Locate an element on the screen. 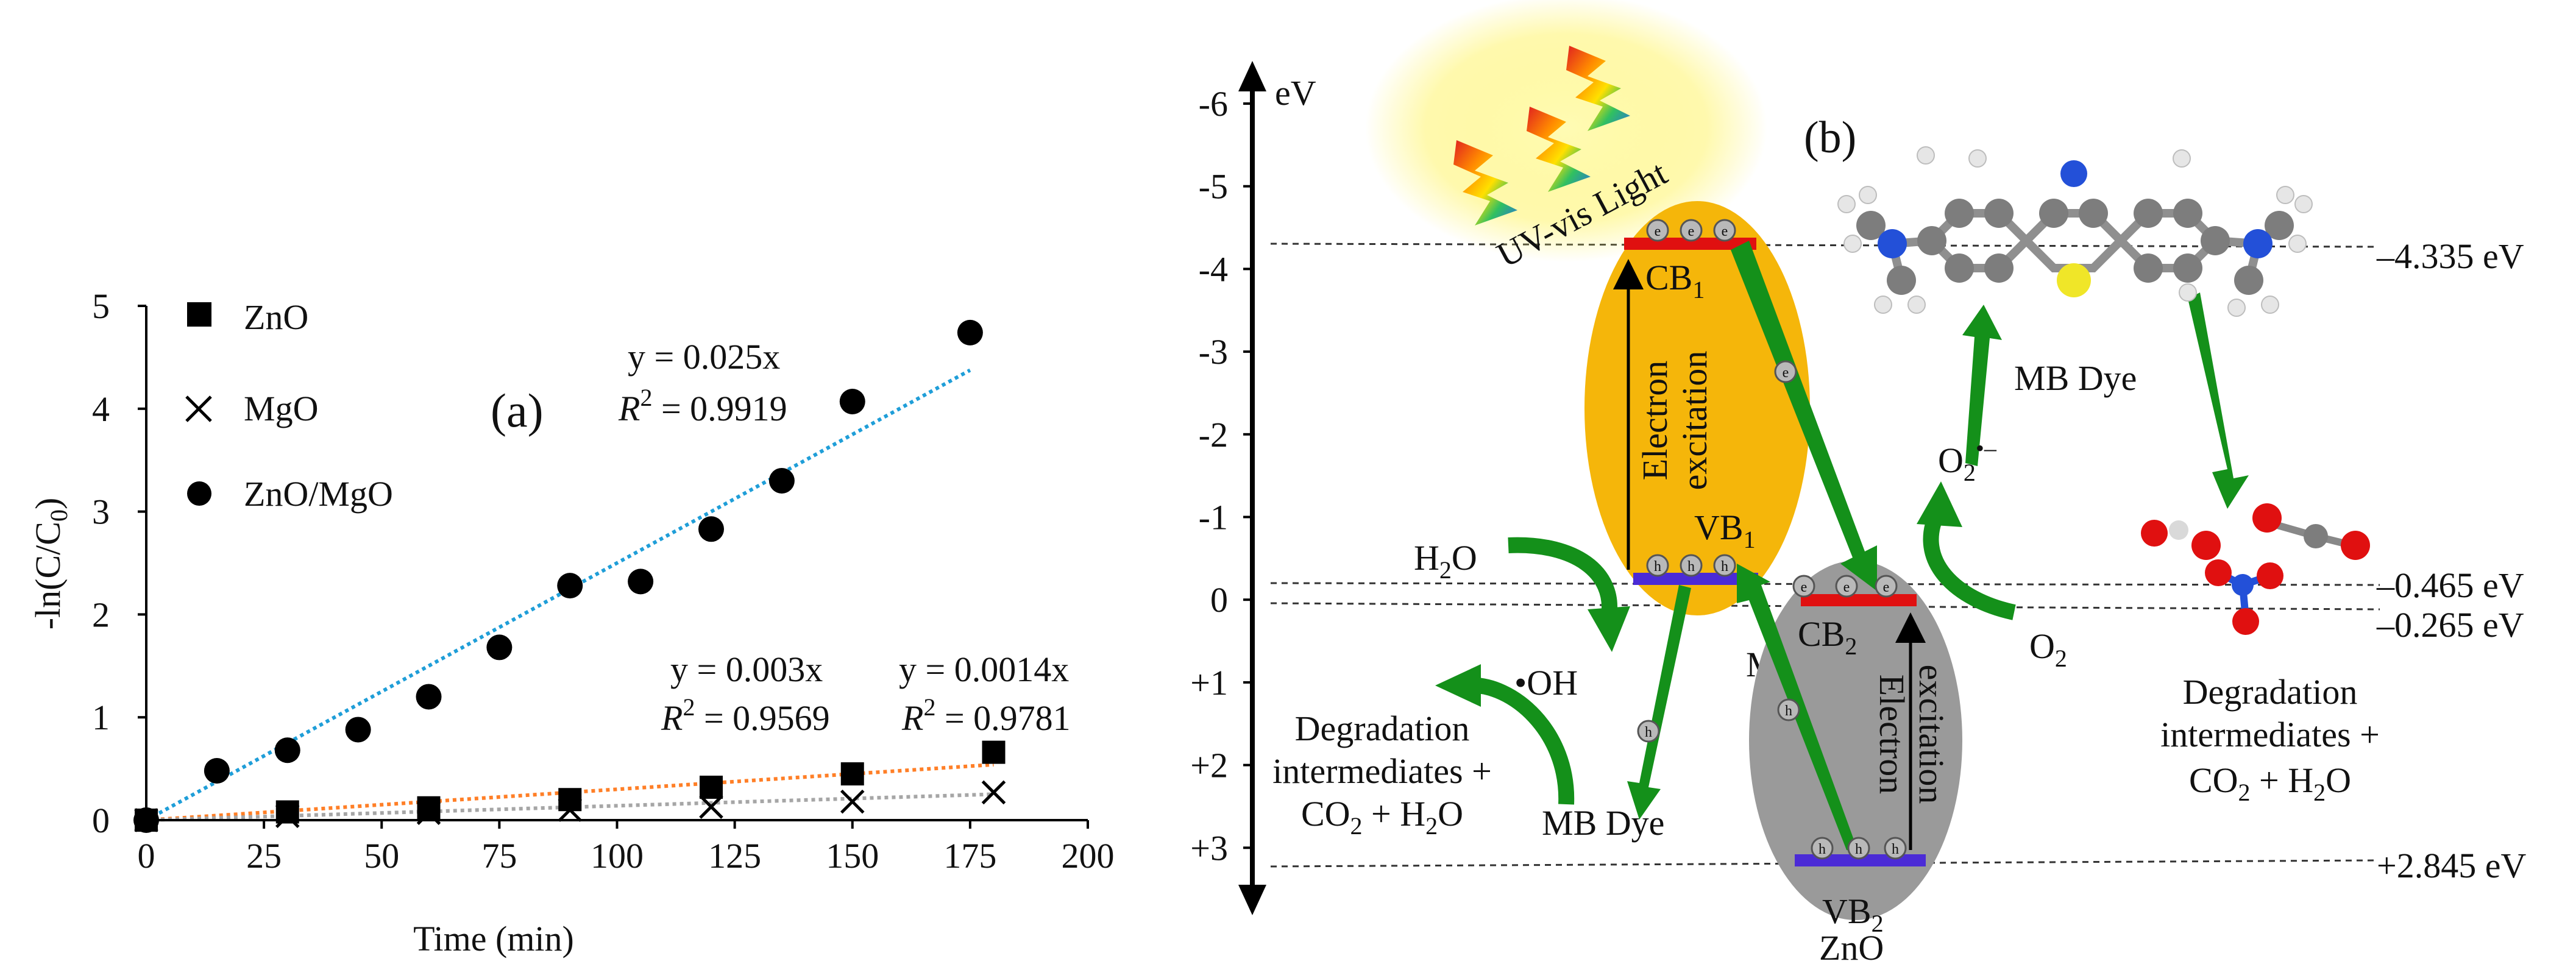  x-tick-label: 50 is located at coordinates (382, 856).